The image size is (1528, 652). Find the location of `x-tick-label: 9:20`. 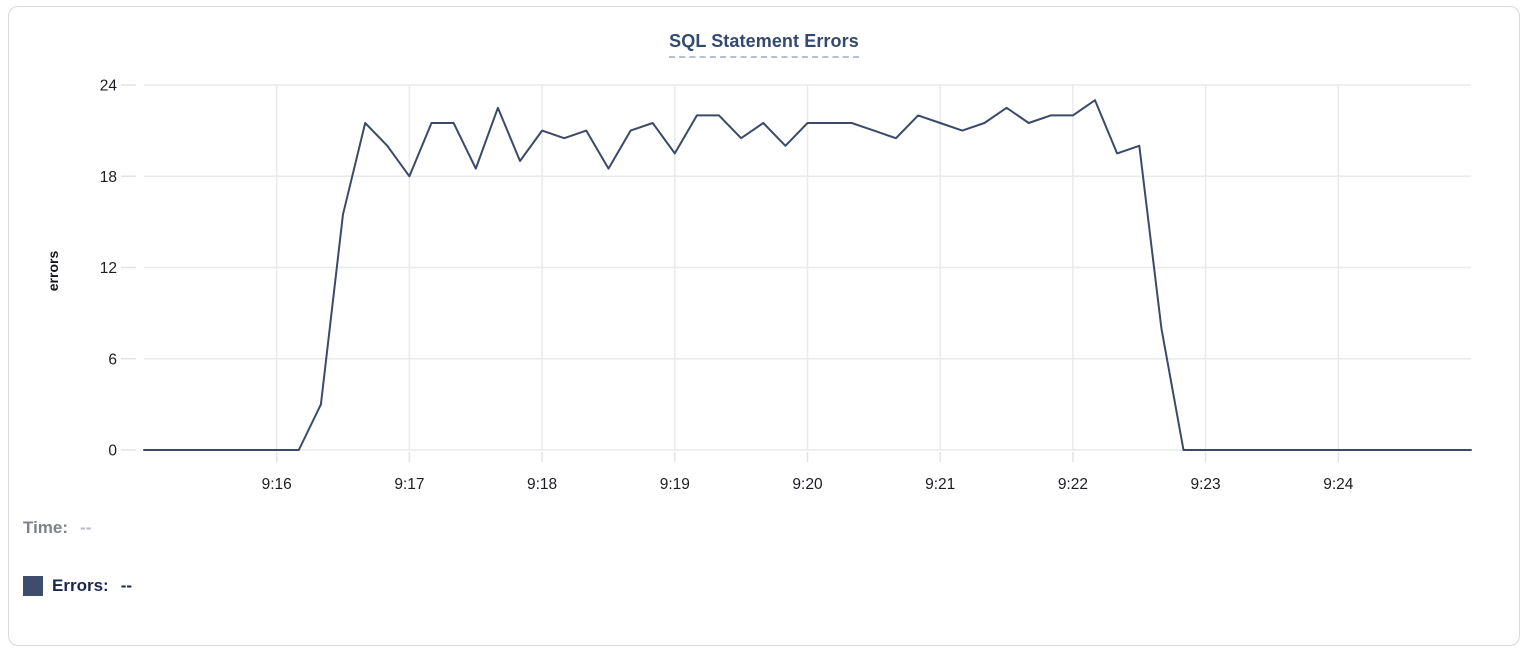

x-tick-label: 9:20 is located at coordinates (807, 484).